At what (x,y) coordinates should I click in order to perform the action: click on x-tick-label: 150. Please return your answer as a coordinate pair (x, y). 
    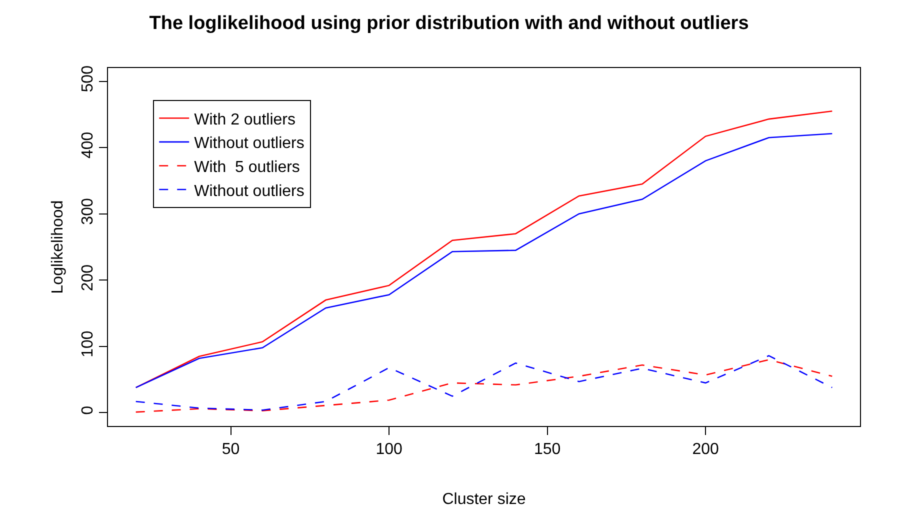
    Looking at the image, I should click on (547, 449).